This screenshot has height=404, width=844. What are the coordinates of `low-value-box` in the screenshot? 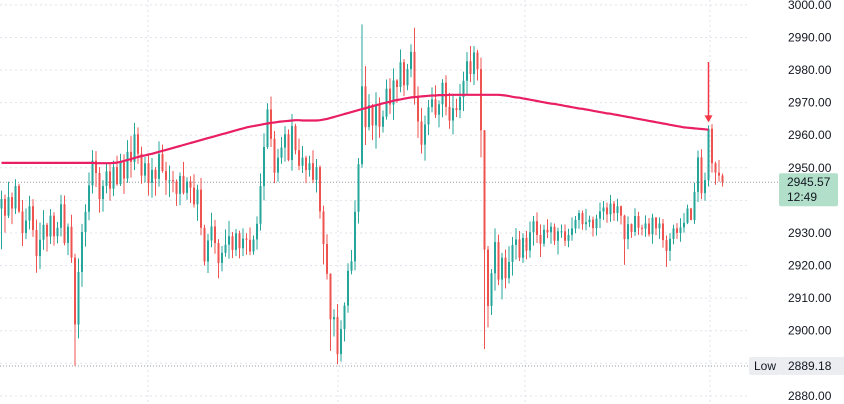 It's located at (812, 365).